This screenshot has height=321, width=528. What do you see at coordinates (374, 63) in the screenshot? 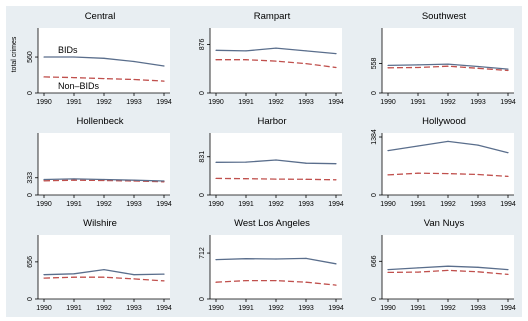
I see `y-tick-label: 558` at bounding box center [374, 63].